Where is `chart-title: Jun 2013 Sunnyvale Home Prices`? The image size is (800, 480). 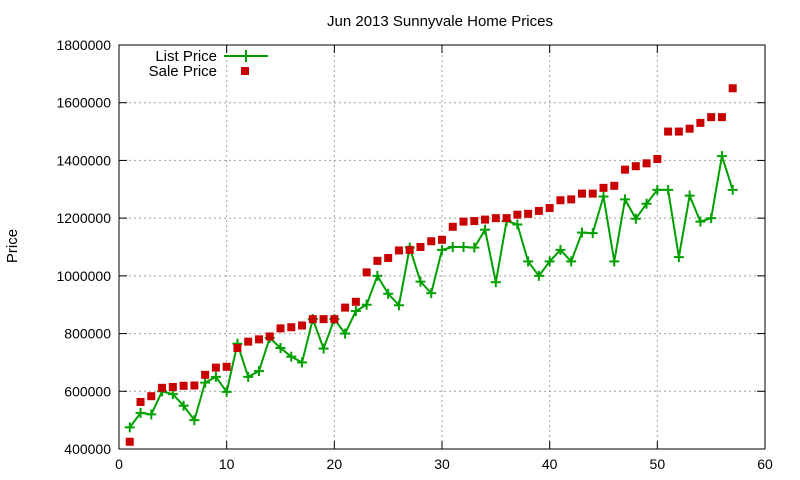 chart-title: Jun 2013 Sunnyvale Home Prices is located at coordinates (440, 21).